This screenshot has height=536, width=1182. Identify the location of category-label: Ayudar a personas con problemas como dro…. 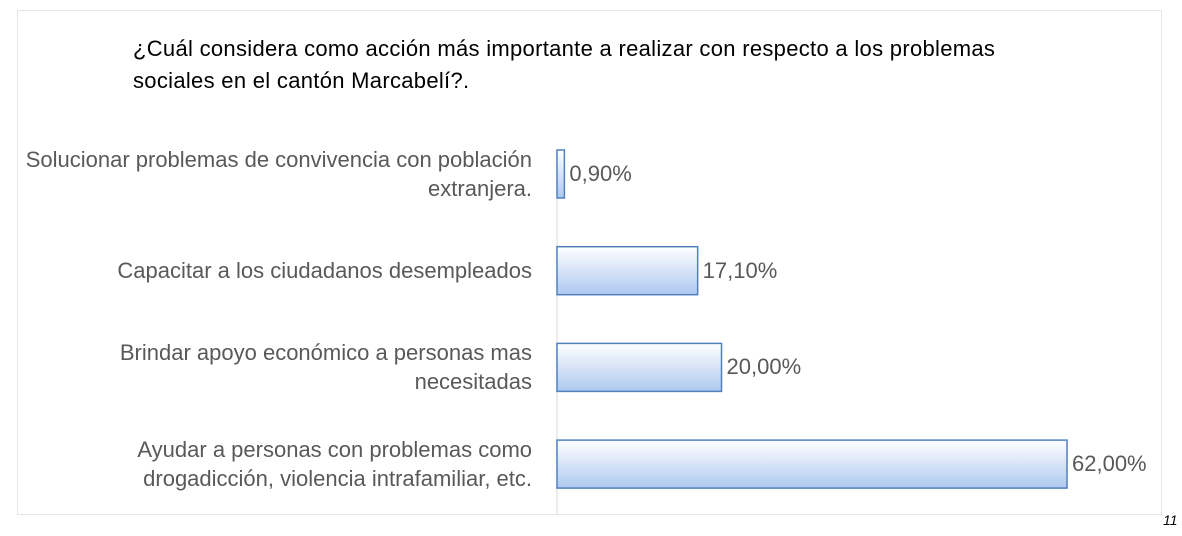
(334, 464).